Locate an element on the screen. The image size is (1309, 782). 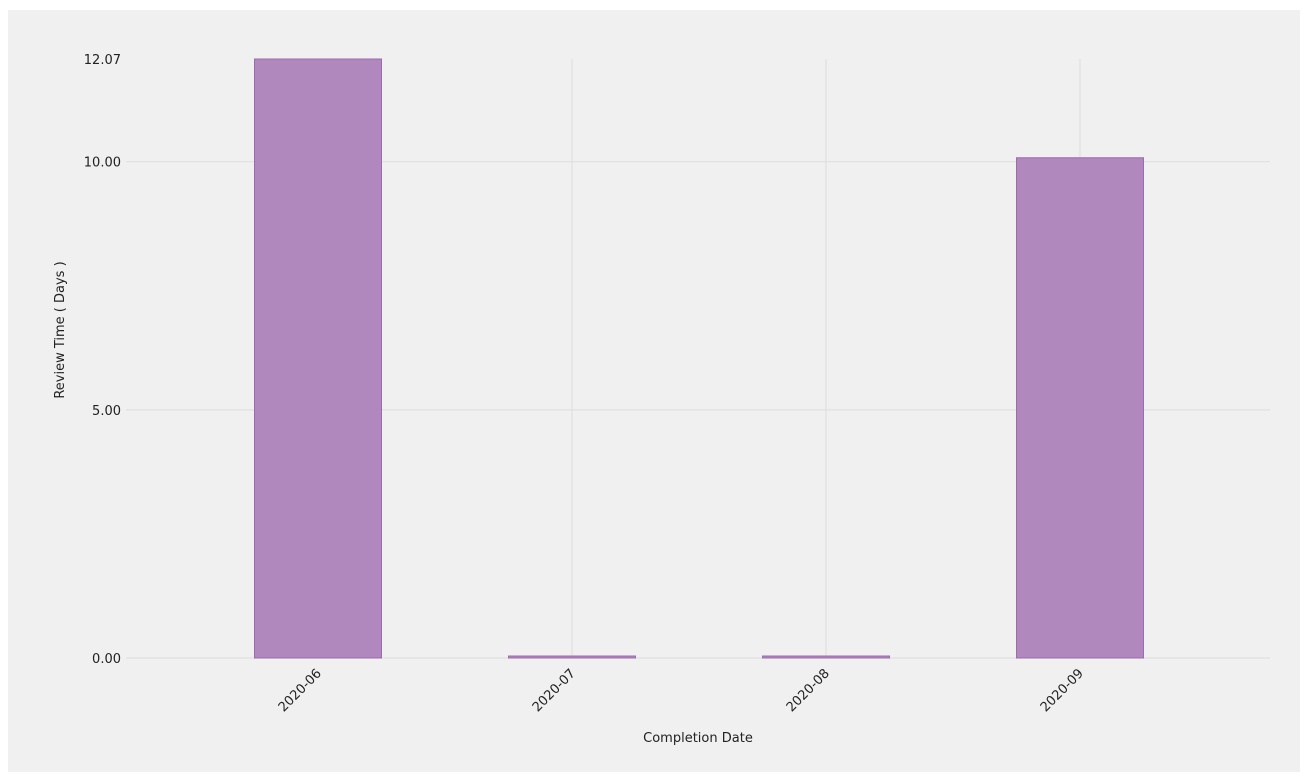
y-tick-label: 0.00 is located at coordinates (106, 659).